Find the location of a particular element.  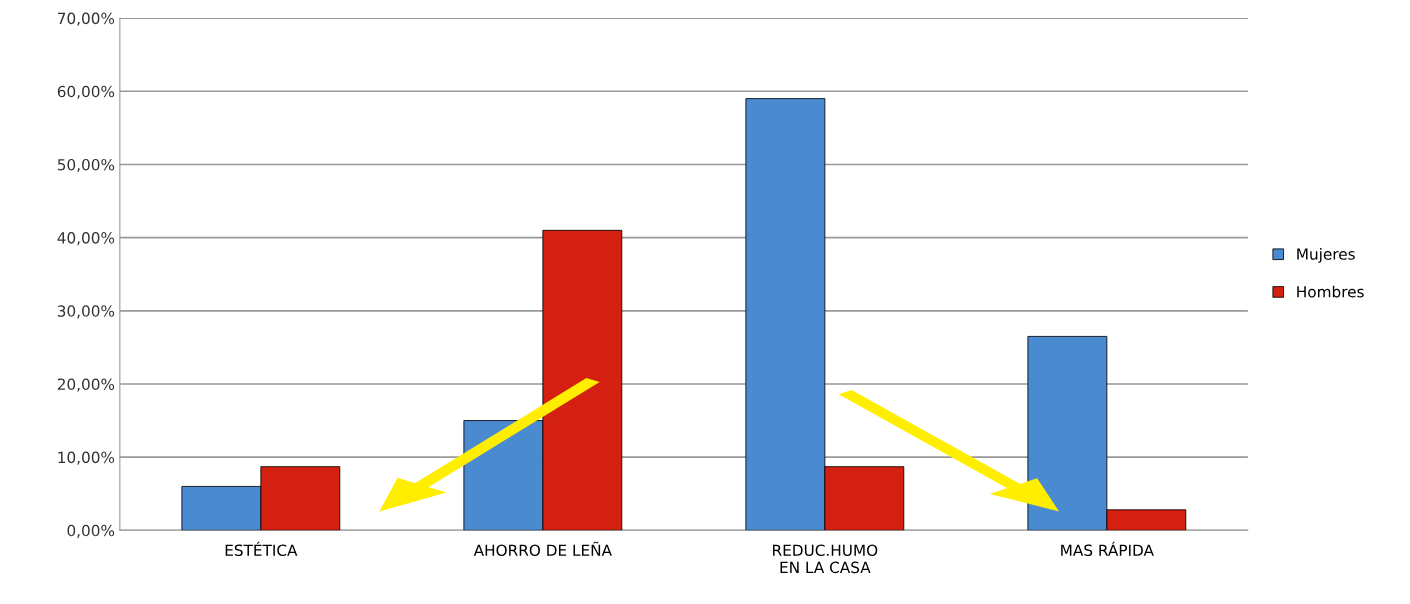

y-tick-label: 50,00% is located at coordinates (86, 165).